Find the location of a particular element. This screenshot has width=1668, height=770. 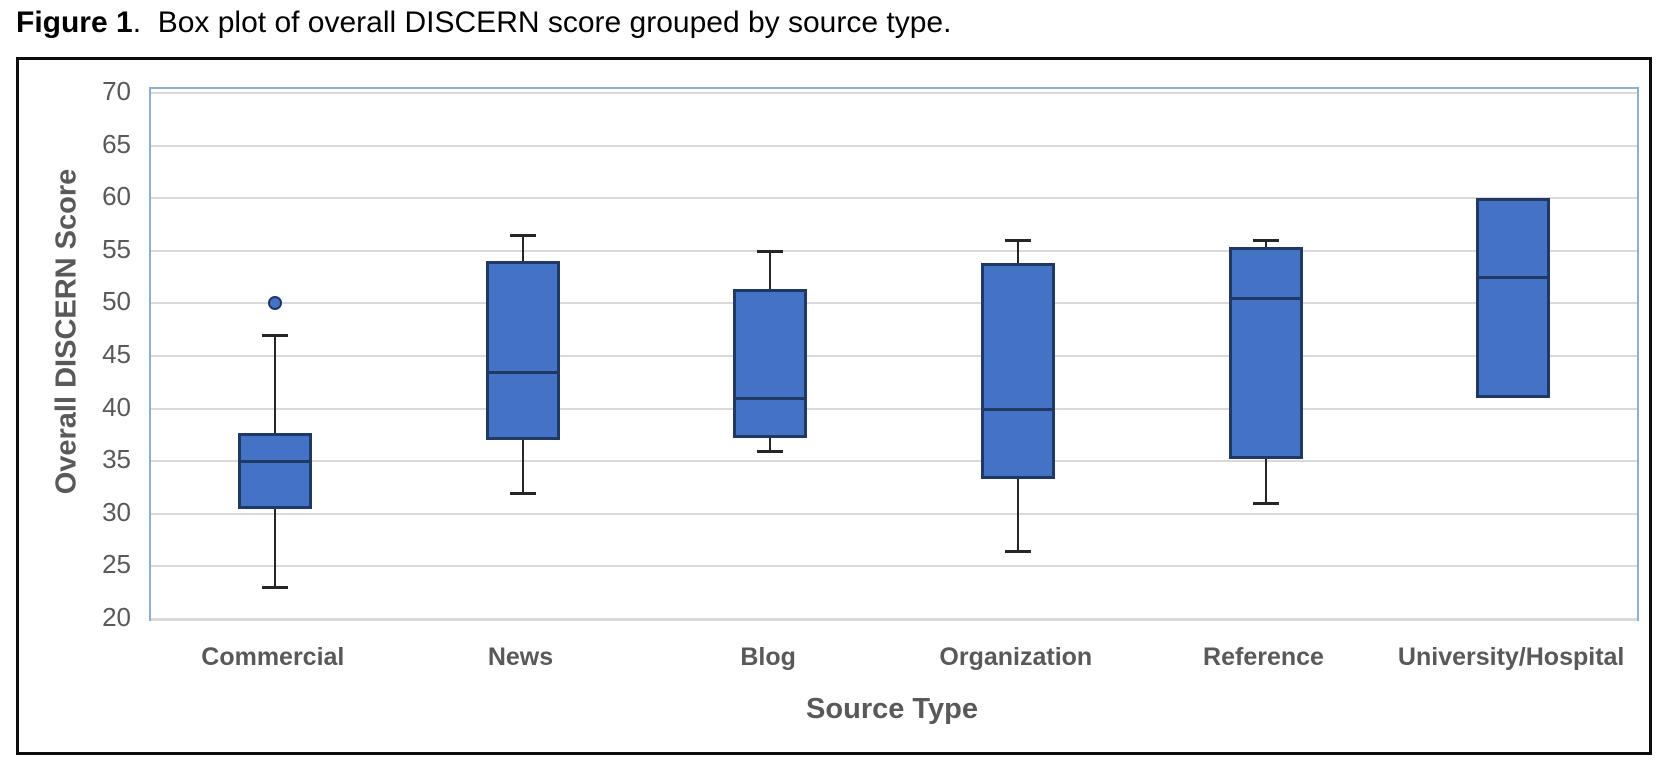

lower-whisker-cap-reference is located at coordinates (1266, 504).